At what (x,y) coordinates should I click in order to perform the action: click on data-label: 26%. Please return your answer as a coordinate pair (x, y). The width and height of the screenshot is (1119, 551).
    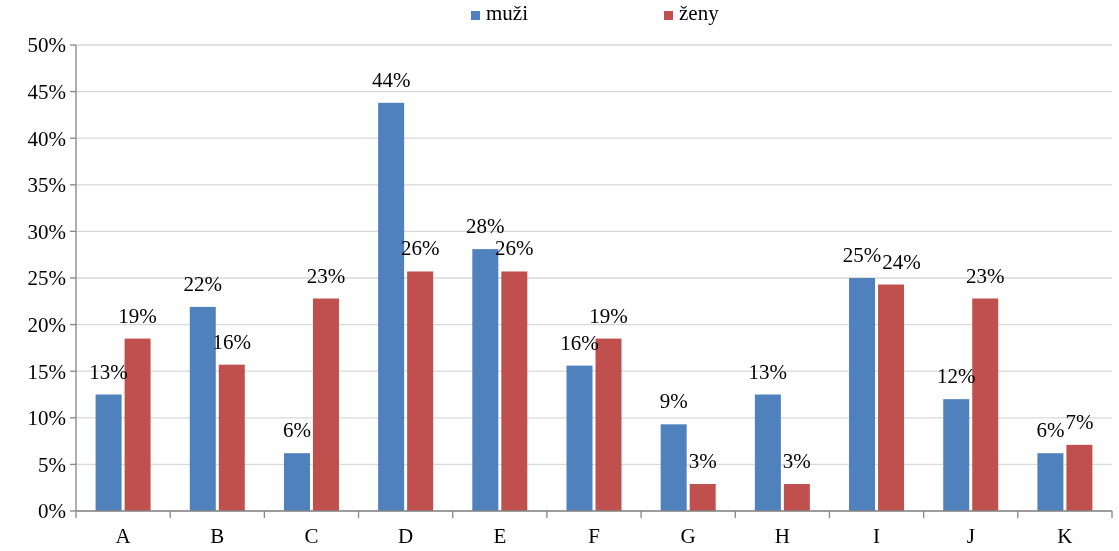
    Looking at the image, I should click on (514, 248).